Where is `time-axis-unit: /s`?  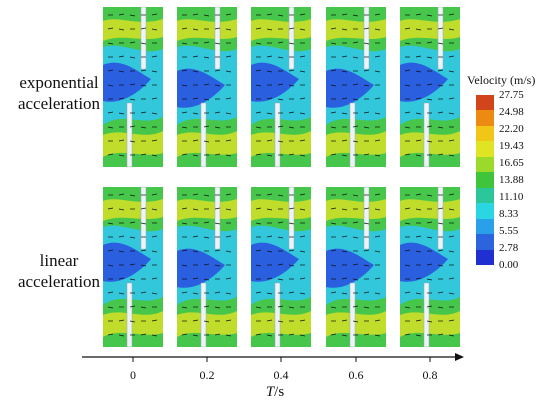 time-axis-unit: /s is located at coordinates (279, 392).